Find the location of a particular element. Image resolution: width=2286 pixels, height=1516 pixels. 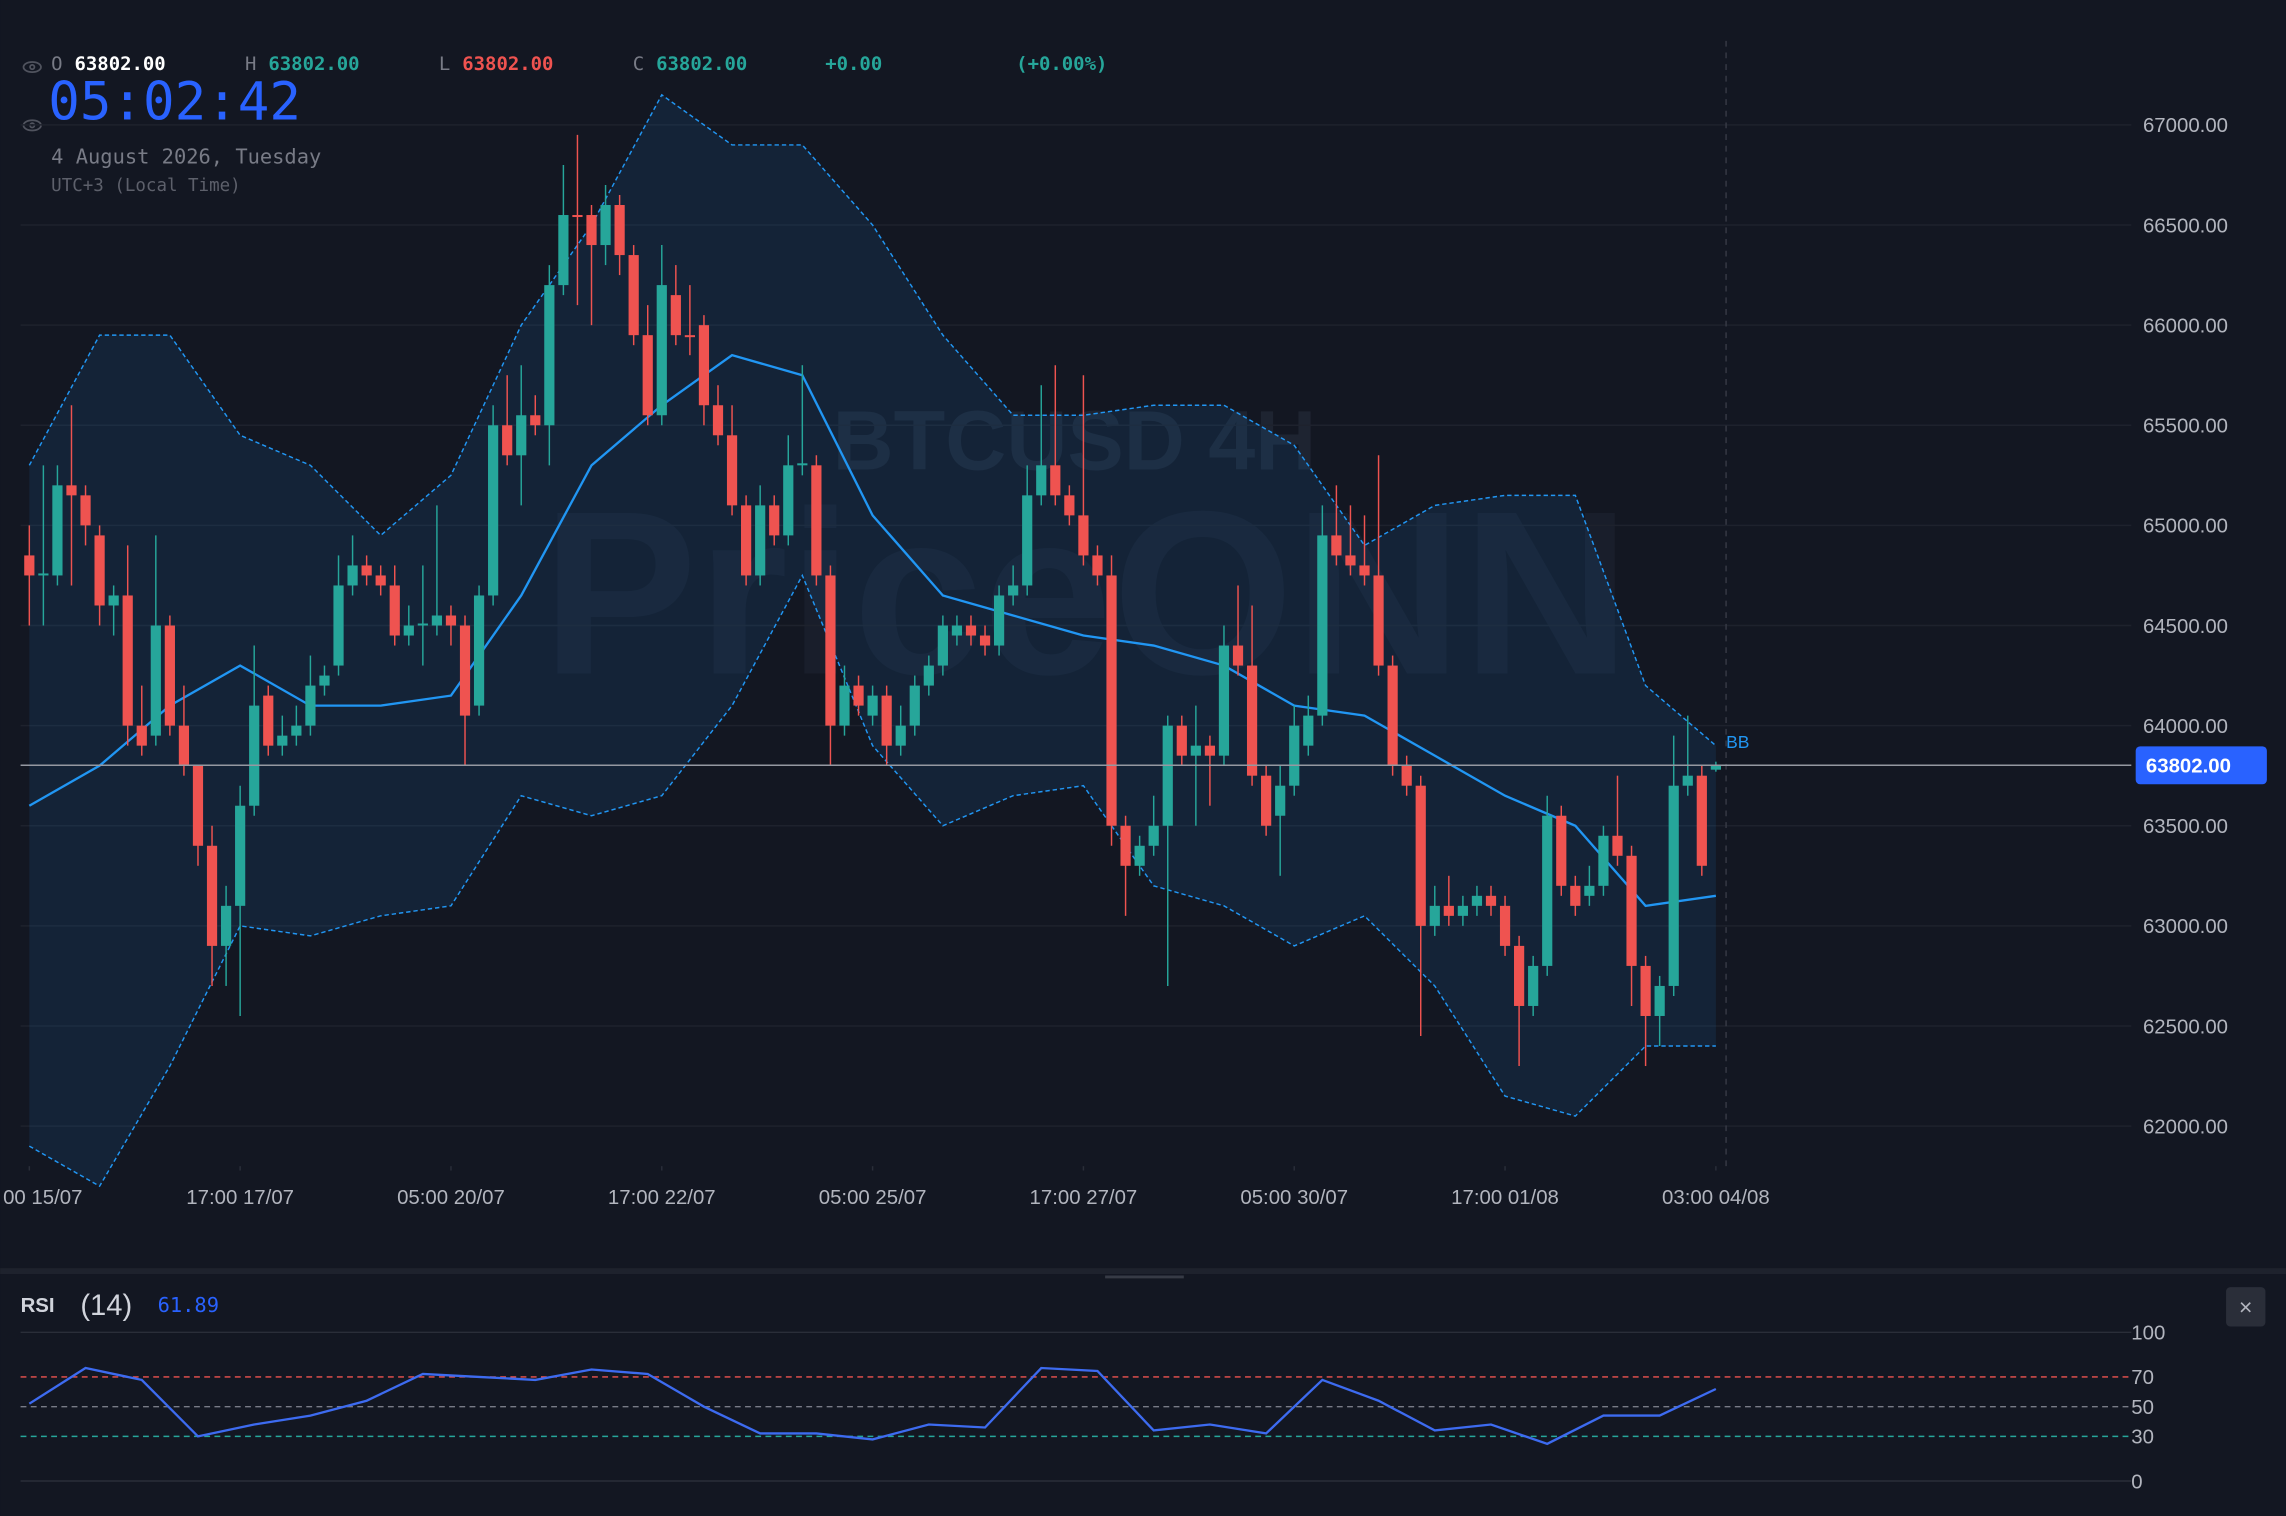

y-tick-label: 63500.00 is located at coordinates (2185, 827).